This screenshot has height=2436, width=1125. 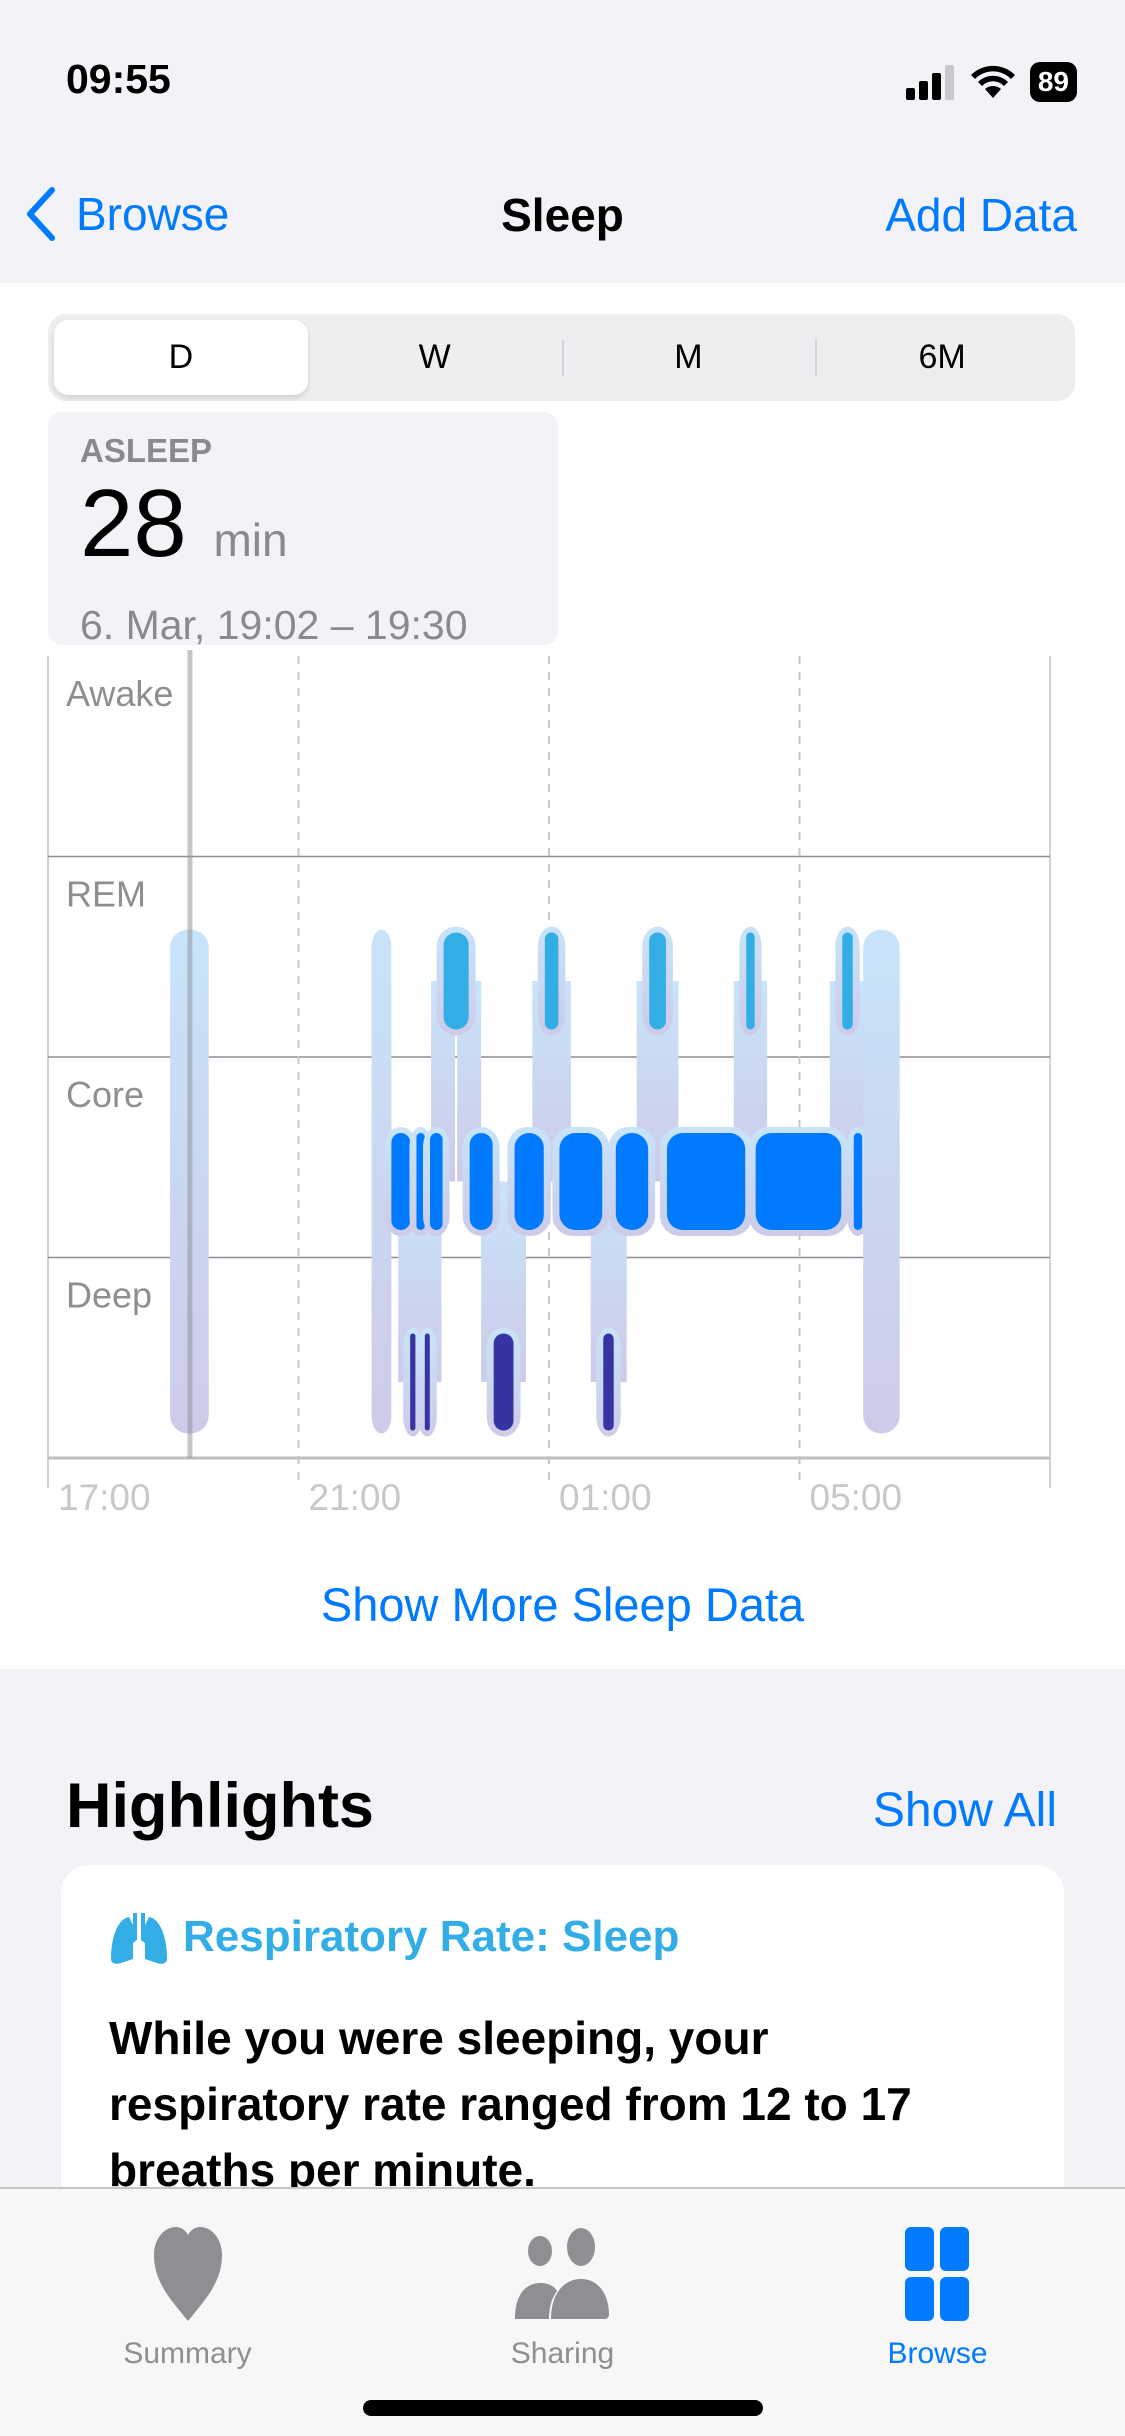 What do you see at coordinates (605, 1497) in the screenshot?
I see `x-tick-label: 01:00` at bounding box center [605, 1497].